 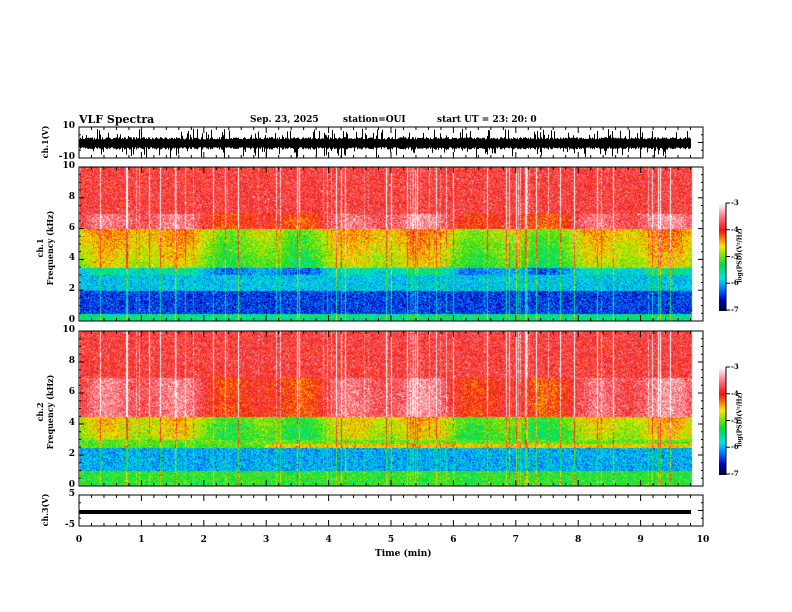 I want to click on station-label: station=OUI, so click(x=374, y=120).